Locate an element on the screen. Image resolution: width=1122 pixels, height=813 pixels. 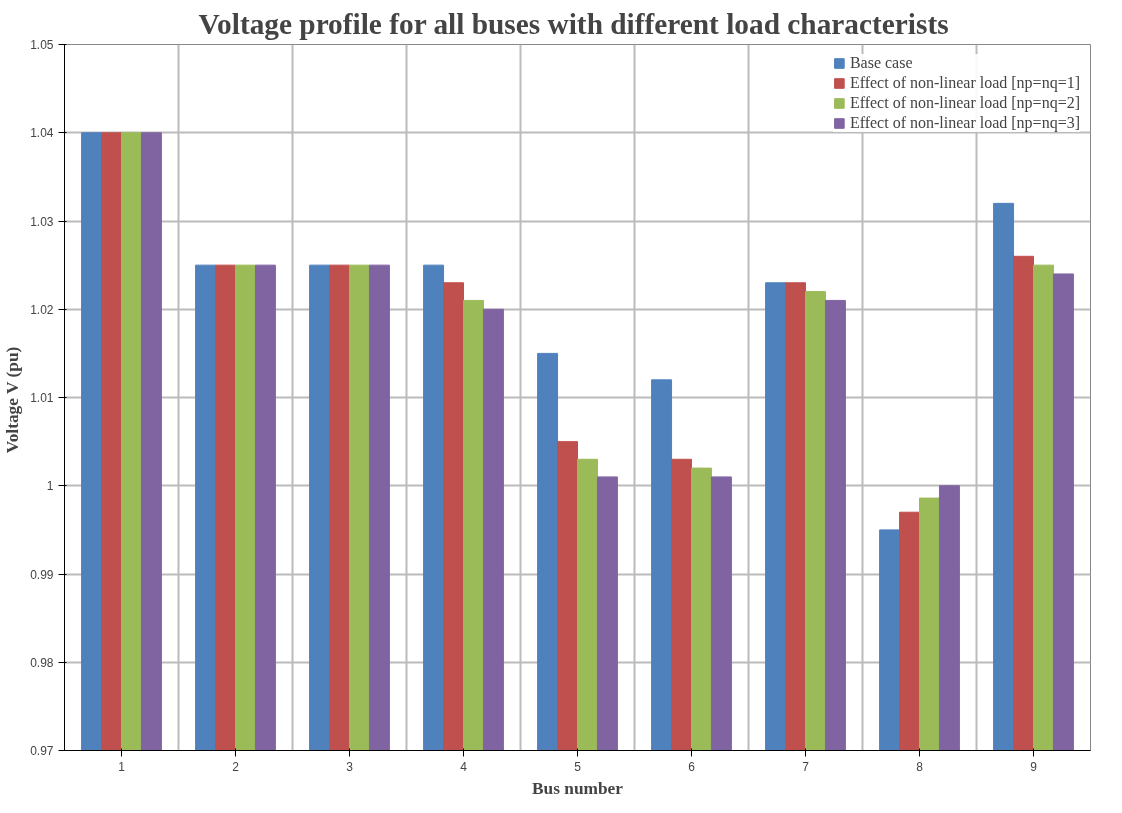
x-axis-title: Bus number is located at coordinates (578, 788).